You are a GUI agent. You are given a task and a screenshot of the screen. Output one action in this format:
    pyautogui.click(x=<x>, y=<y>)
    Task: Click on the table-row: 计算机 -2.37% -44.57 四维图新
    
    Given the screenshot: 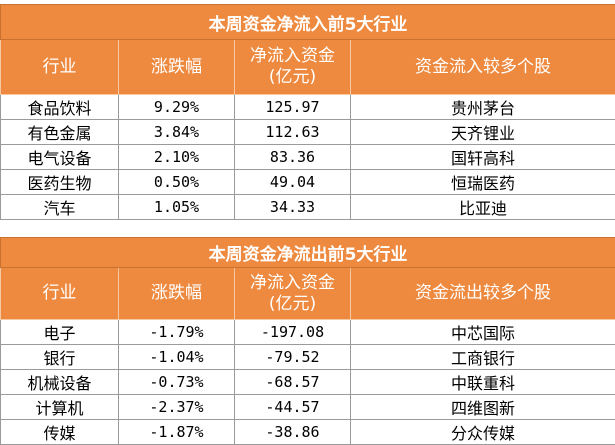 What is the action you would take?
    pyautogui.click(x=308, y=407)
    